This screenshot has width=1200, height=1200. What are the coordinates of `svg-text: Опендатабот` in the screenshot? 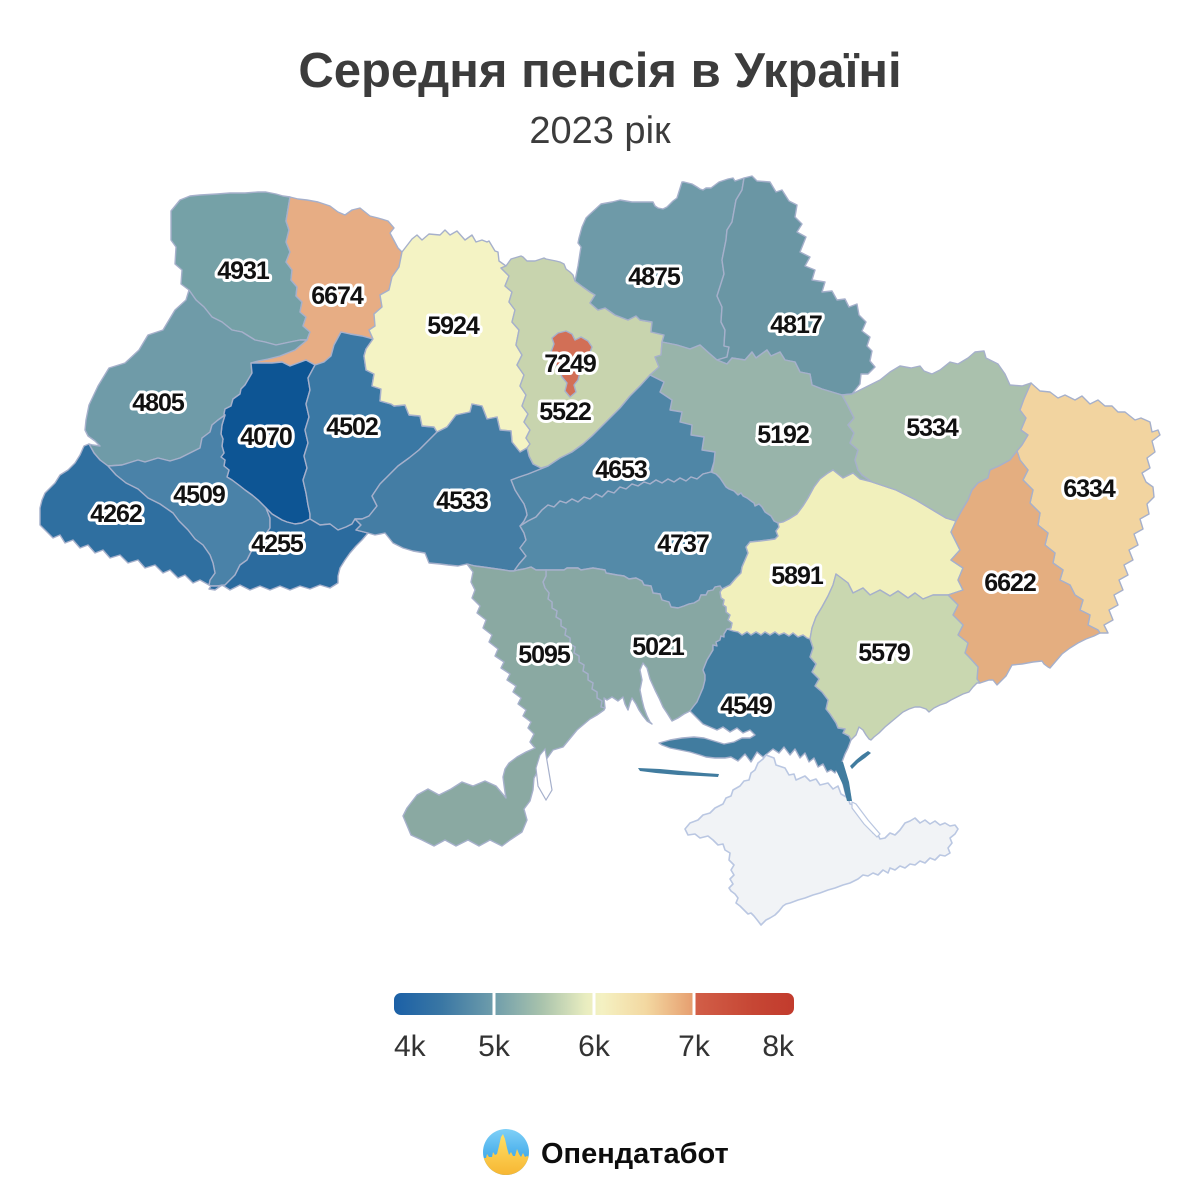 It's located at (635, 1154).